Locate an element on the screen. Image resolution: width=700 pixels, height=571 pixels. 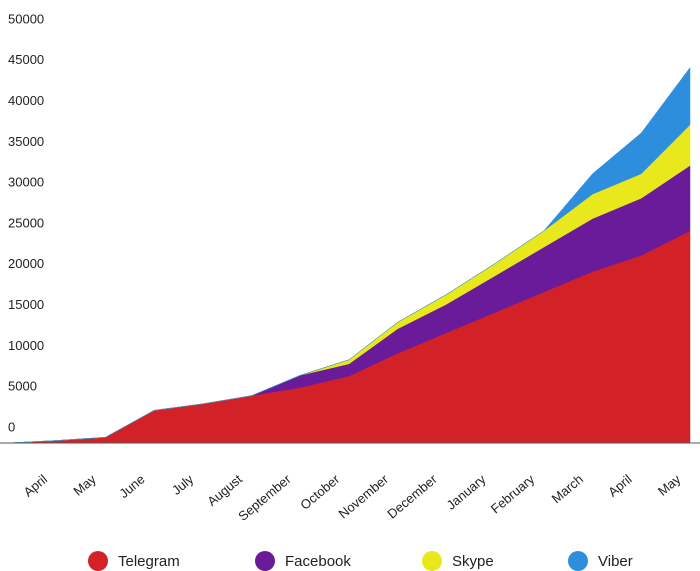
x-tick-label: December is located at coordinates (412, 496).